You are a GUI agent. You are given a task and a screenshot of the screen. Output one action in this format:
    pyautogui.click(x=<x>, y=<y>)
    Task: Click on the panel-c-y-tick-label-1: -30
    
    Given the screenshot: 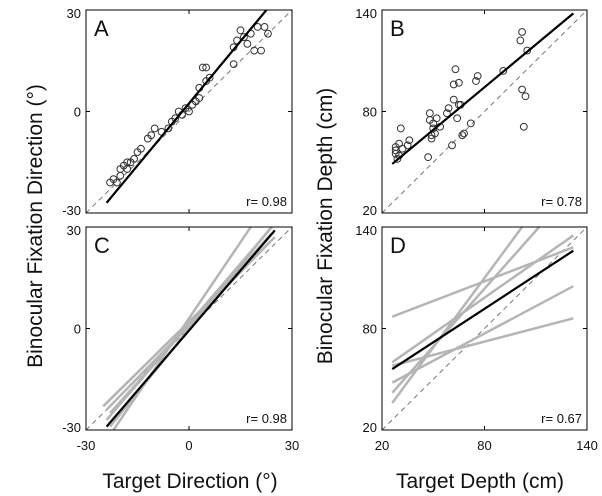 What is the action you would take?
    pyautogui.click(x=71, y=427)
    